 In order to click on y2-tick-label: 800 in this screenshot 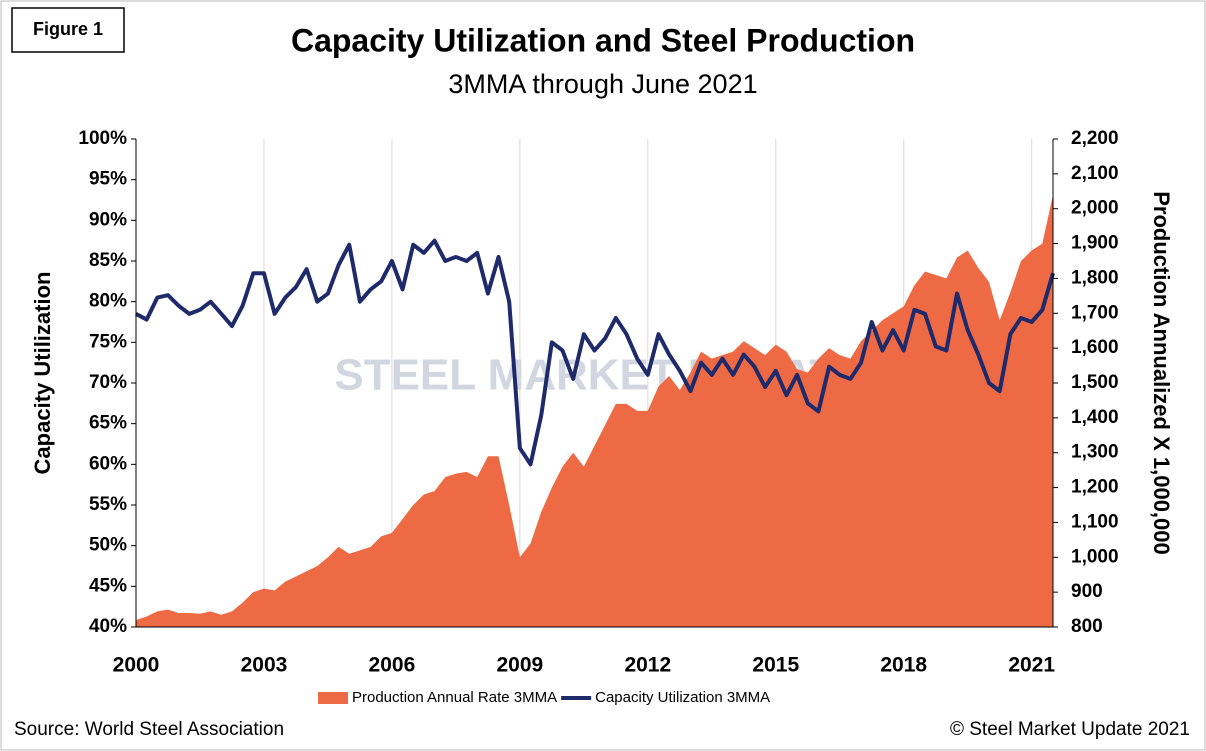, I will do `click(1087, 626)`.